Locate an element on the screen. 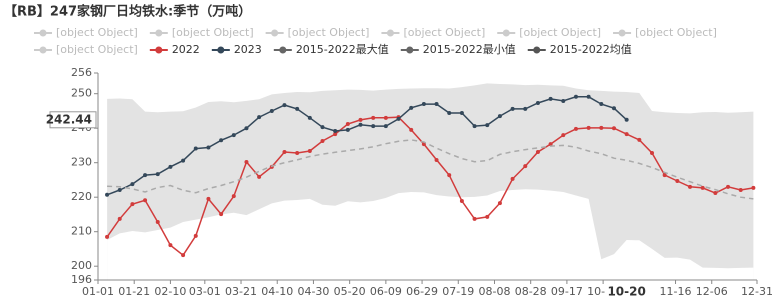 This screenshot has height=301, width=781. legend-item: 2015-2022最大值 is located at coordinates (331, 49).